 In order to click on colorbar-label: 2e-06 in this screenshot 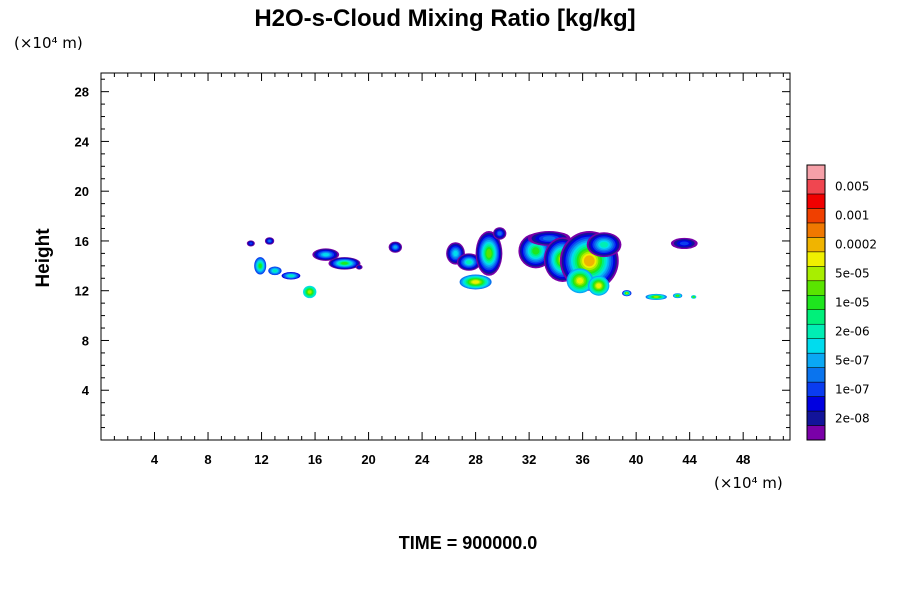, I will do `click(852, 331)`.